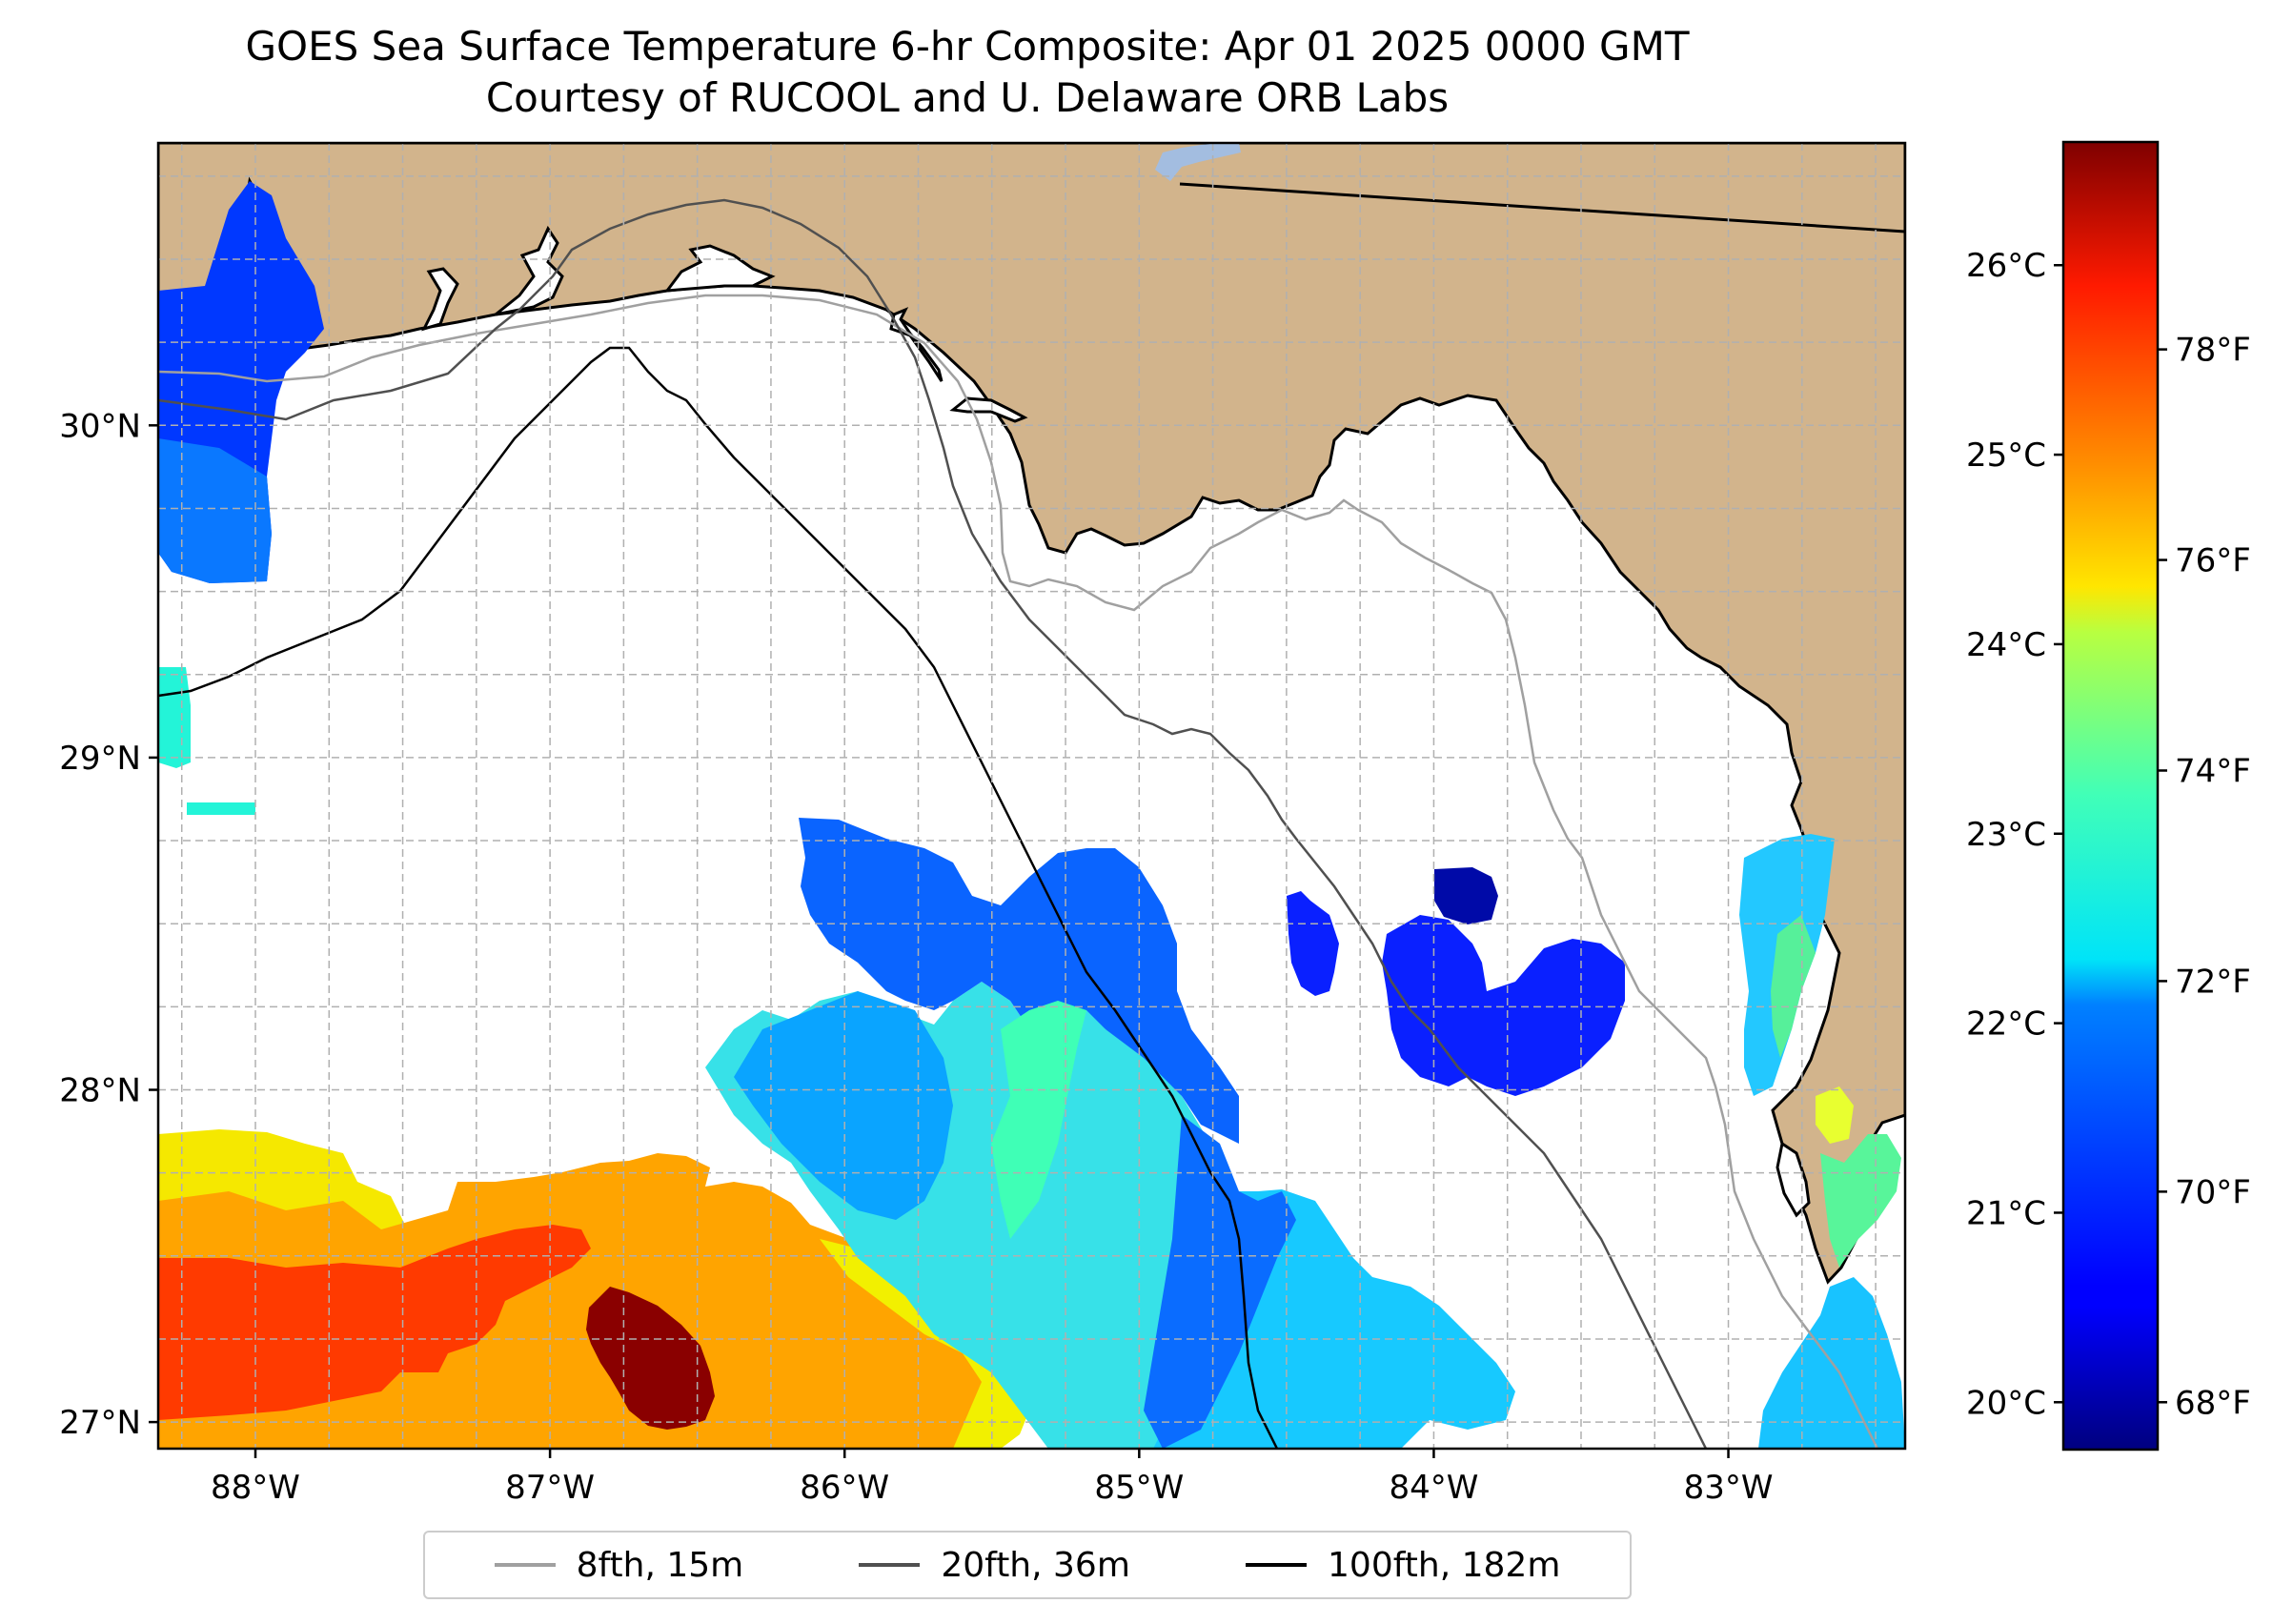 The width and height of the screenshot is (2293, 1624). Describe the element at coordinates (2204, 877) in the screenshot. I see `colorbar-fahrenheit-axis: 68°F 70°F 72°F 74°F 76°F 78°F` at that location.